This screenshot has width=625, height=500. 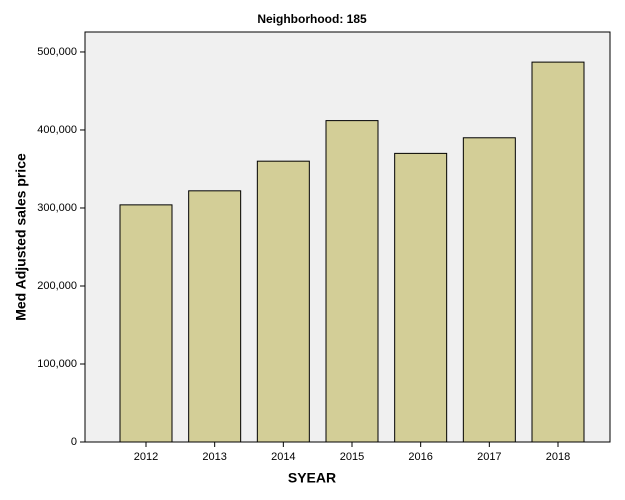 What do you see at coordinates (420, 457) in the screenshot?
I see `x-tick-label: 2016` at bounding box center [420, 457].